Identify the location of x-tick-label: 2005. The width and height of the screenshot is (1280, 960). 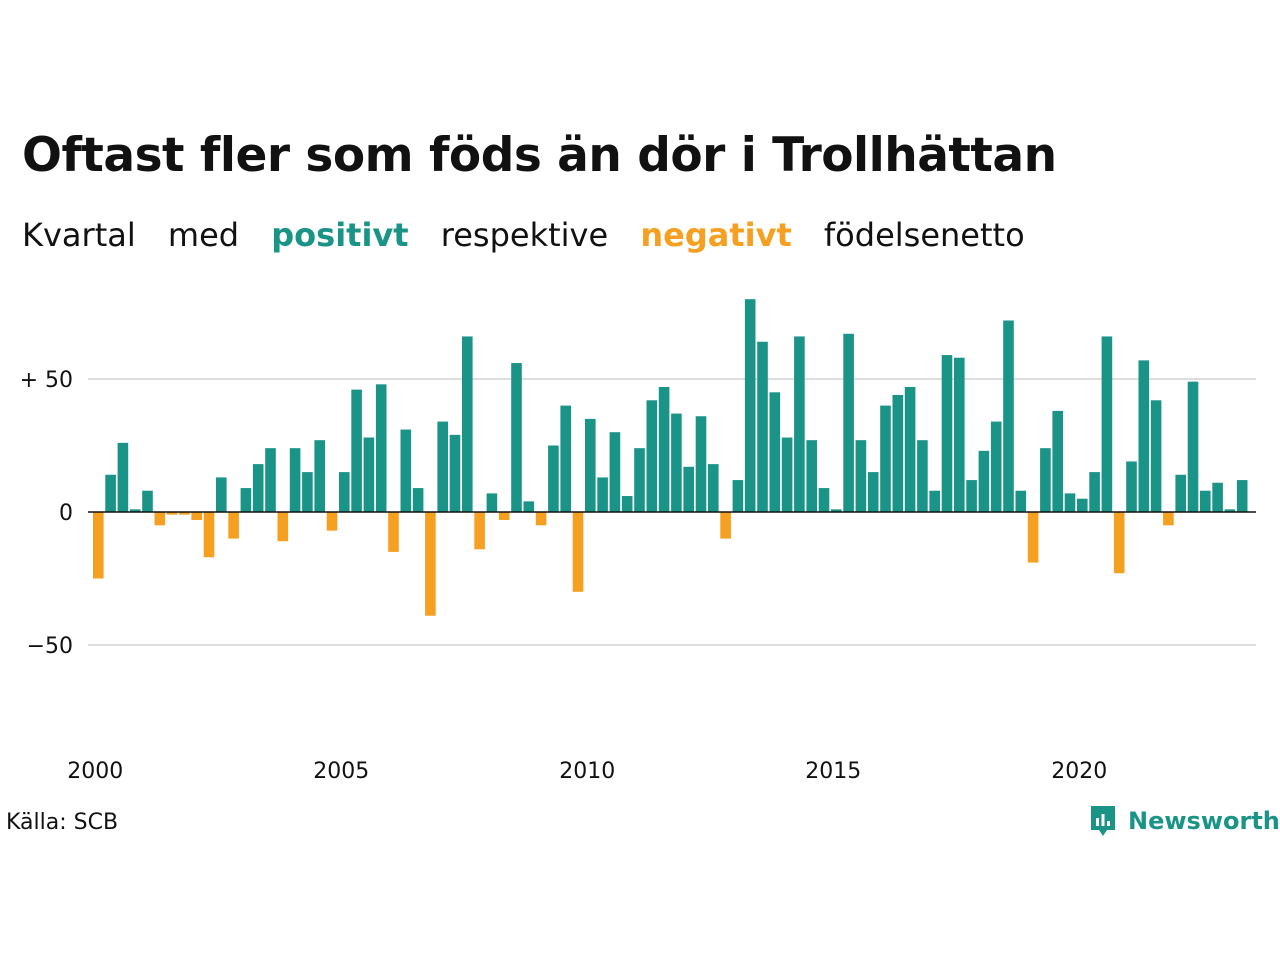
(341, 771).